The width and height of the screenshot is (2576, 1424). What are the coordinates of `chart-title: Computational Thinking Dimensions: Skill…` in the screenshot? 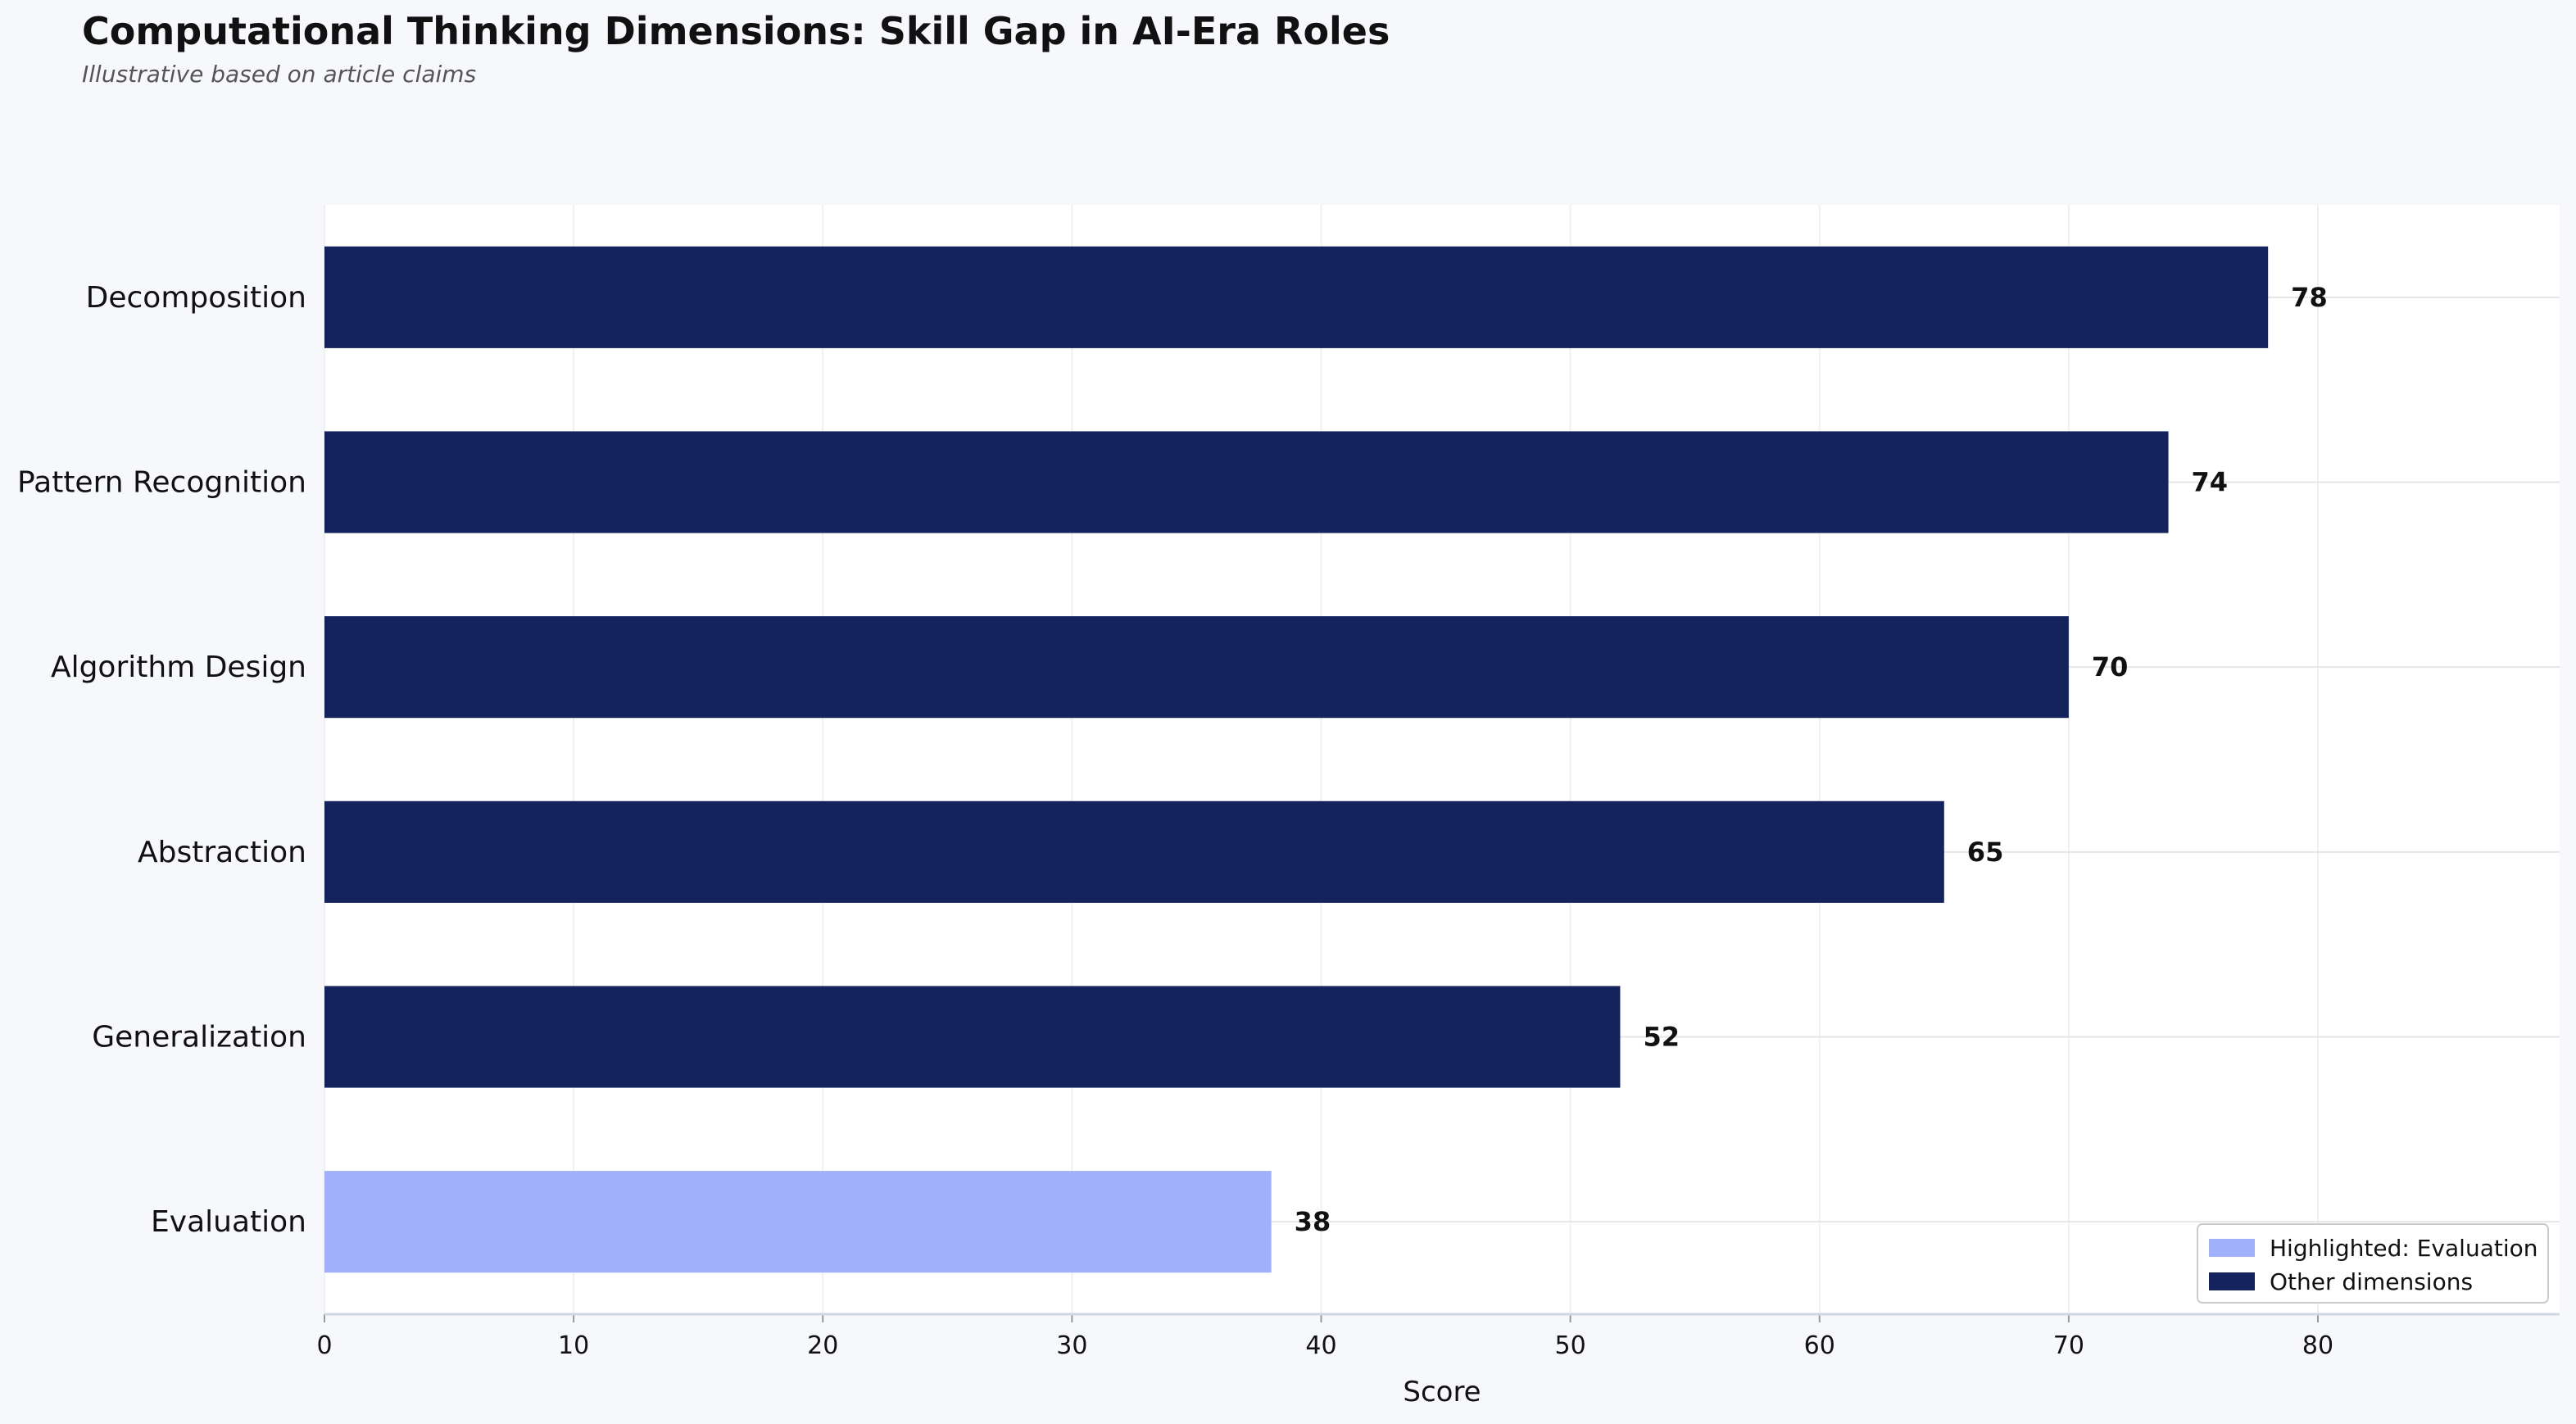 It's located at (736, 31).